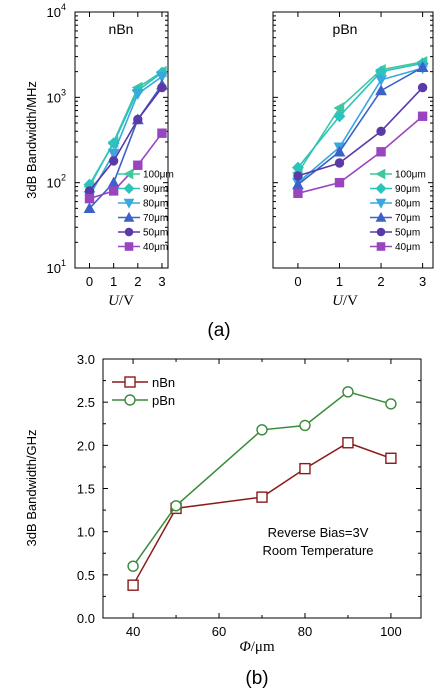 This screenshot has height=691, width=439. What do you see at coordinates (143, 391) in the screenshot?
I see `panel-b-legend: nBn pBn` at bounding box center [143, 391].